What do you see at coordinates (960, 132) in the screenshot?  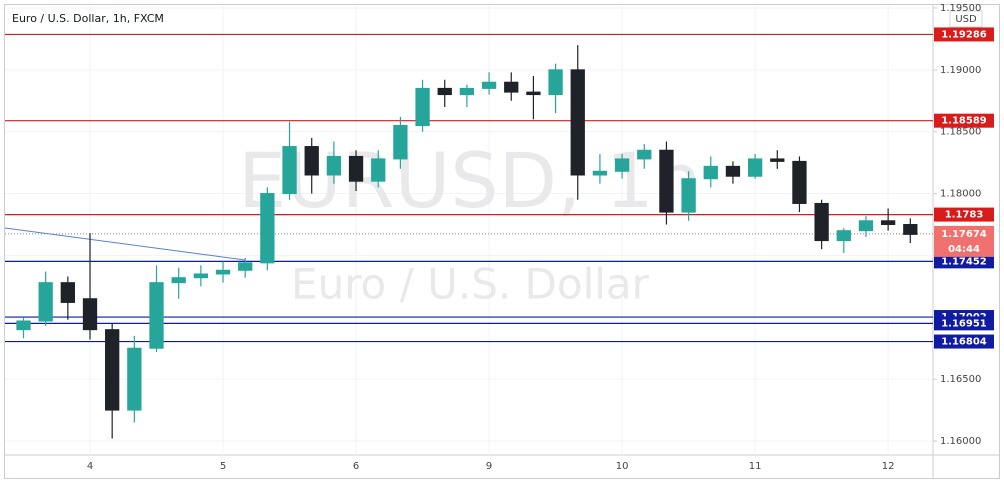 I see `y-tick-label: 1.18500` at bounding box center [960, 132].